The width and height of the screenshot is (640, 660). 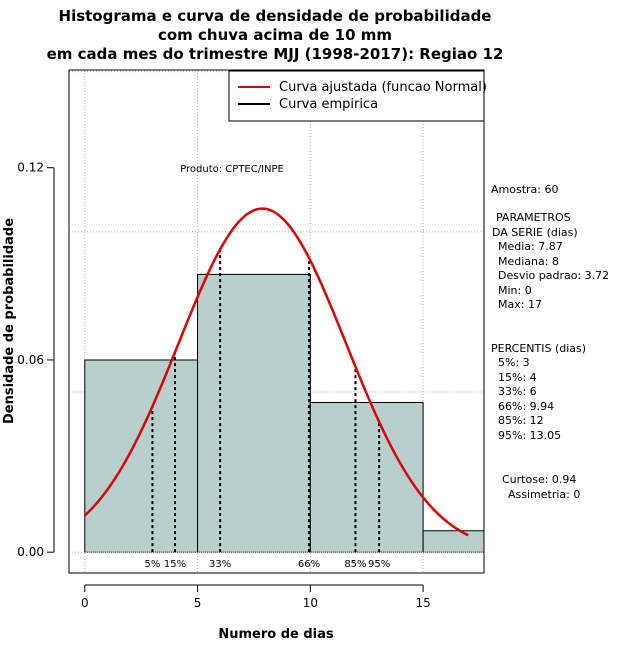 I want to click on x-tick-label-0: 0, so click(x=85, y=603).